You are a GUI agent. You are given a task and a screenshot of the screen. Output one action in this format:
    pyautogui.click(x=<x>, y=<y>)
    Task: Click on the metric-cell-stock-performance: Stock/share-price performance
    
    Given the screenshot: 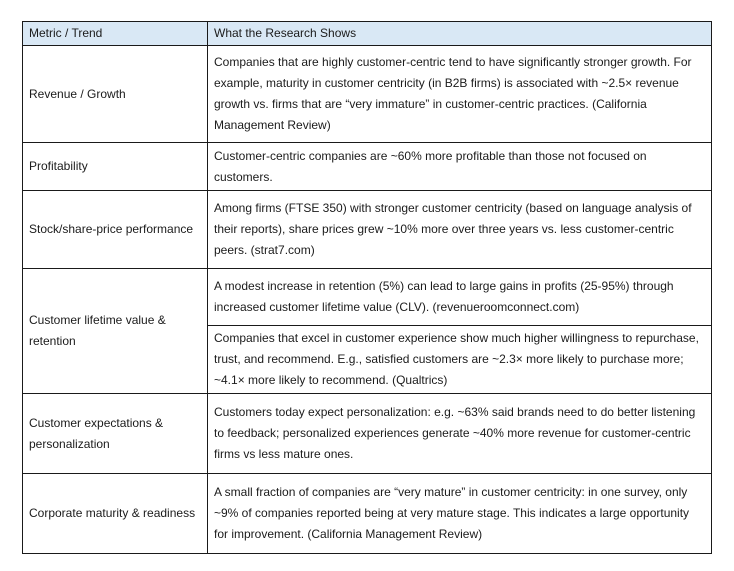 What is the action you would take?
    pyautogui.click(x=115, y=229)
    